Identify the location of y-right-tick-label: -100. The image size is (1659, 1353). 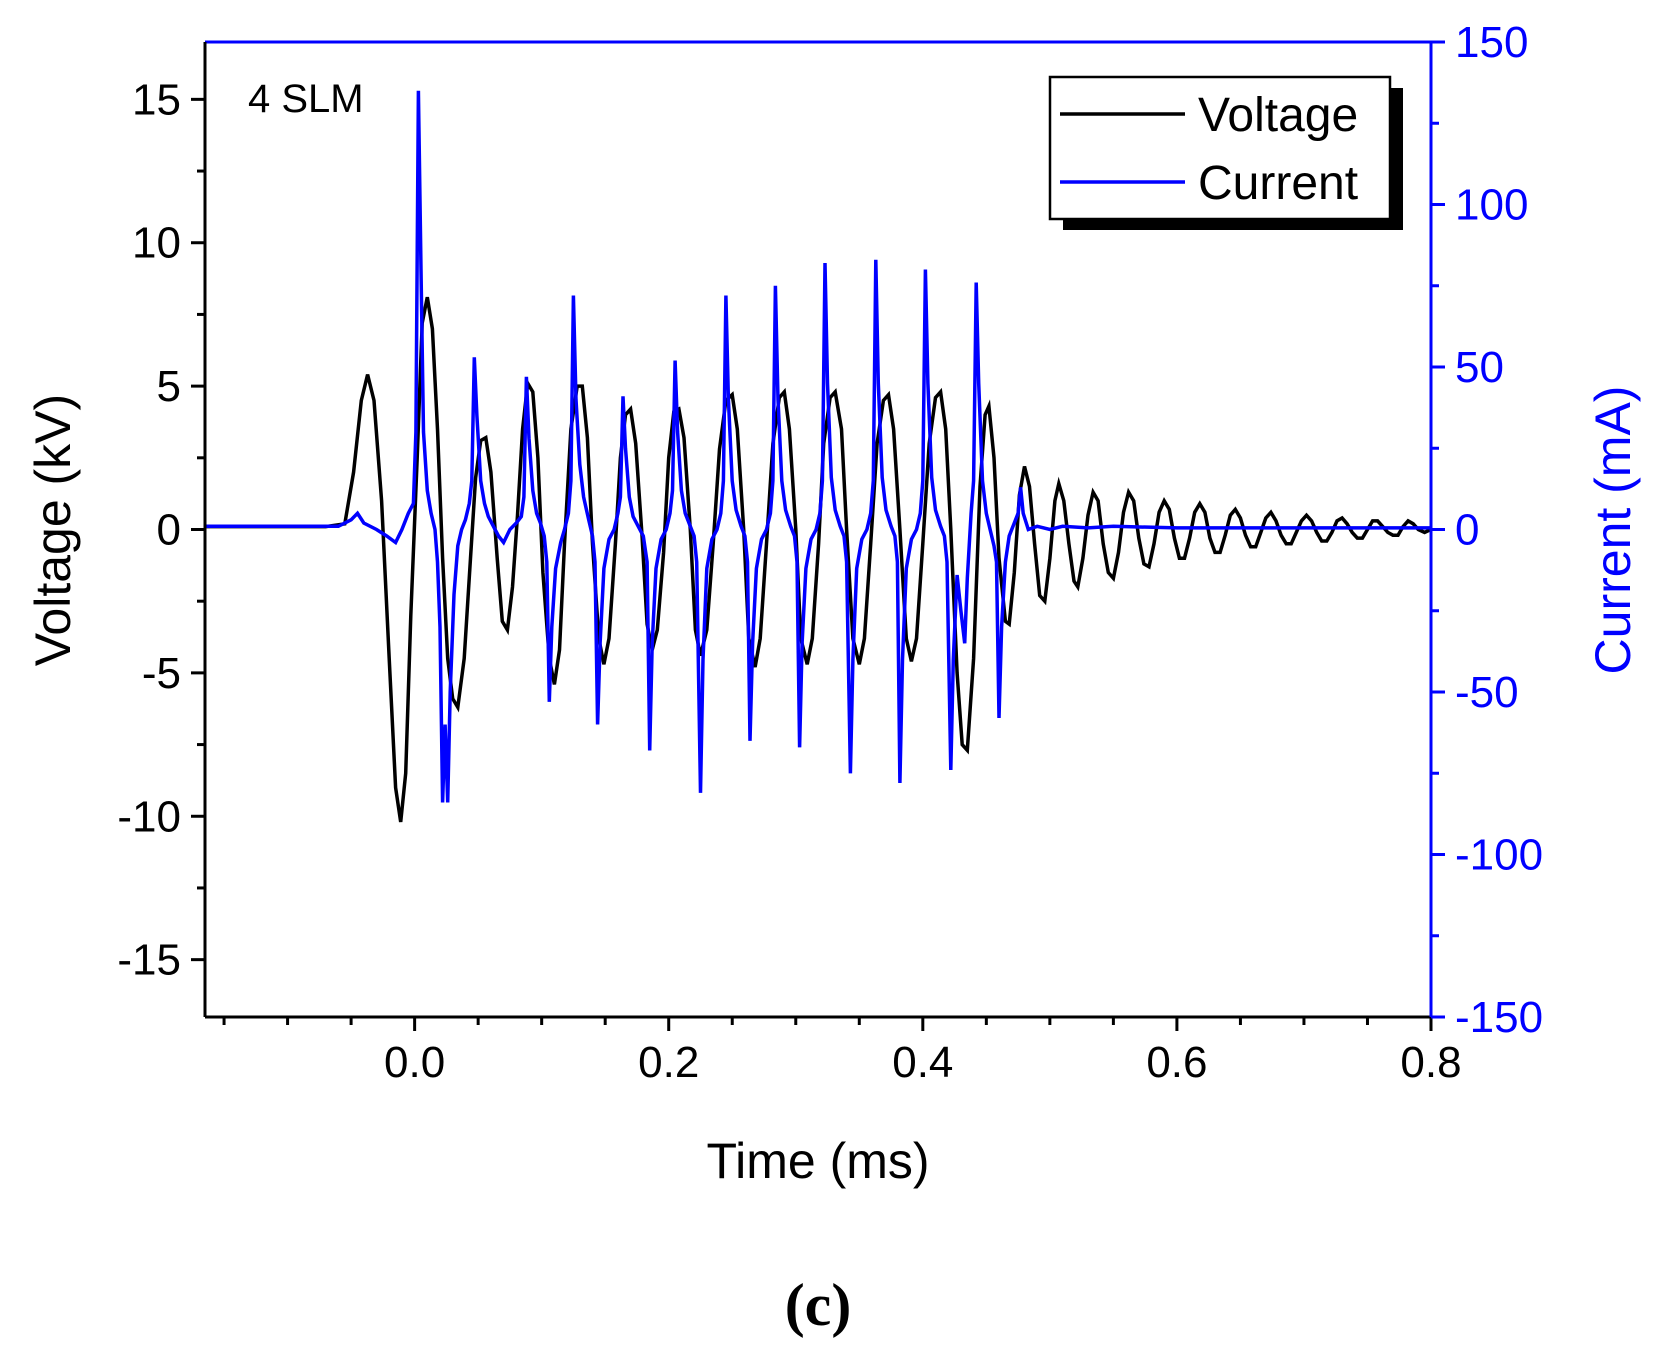
(1499, 855).